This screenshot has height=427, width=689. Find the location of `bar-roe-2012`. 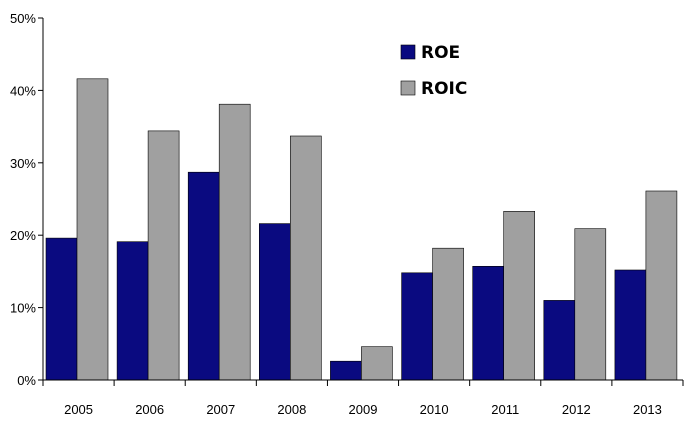

bar-roe-2012 is located at coordinates (559, 340).